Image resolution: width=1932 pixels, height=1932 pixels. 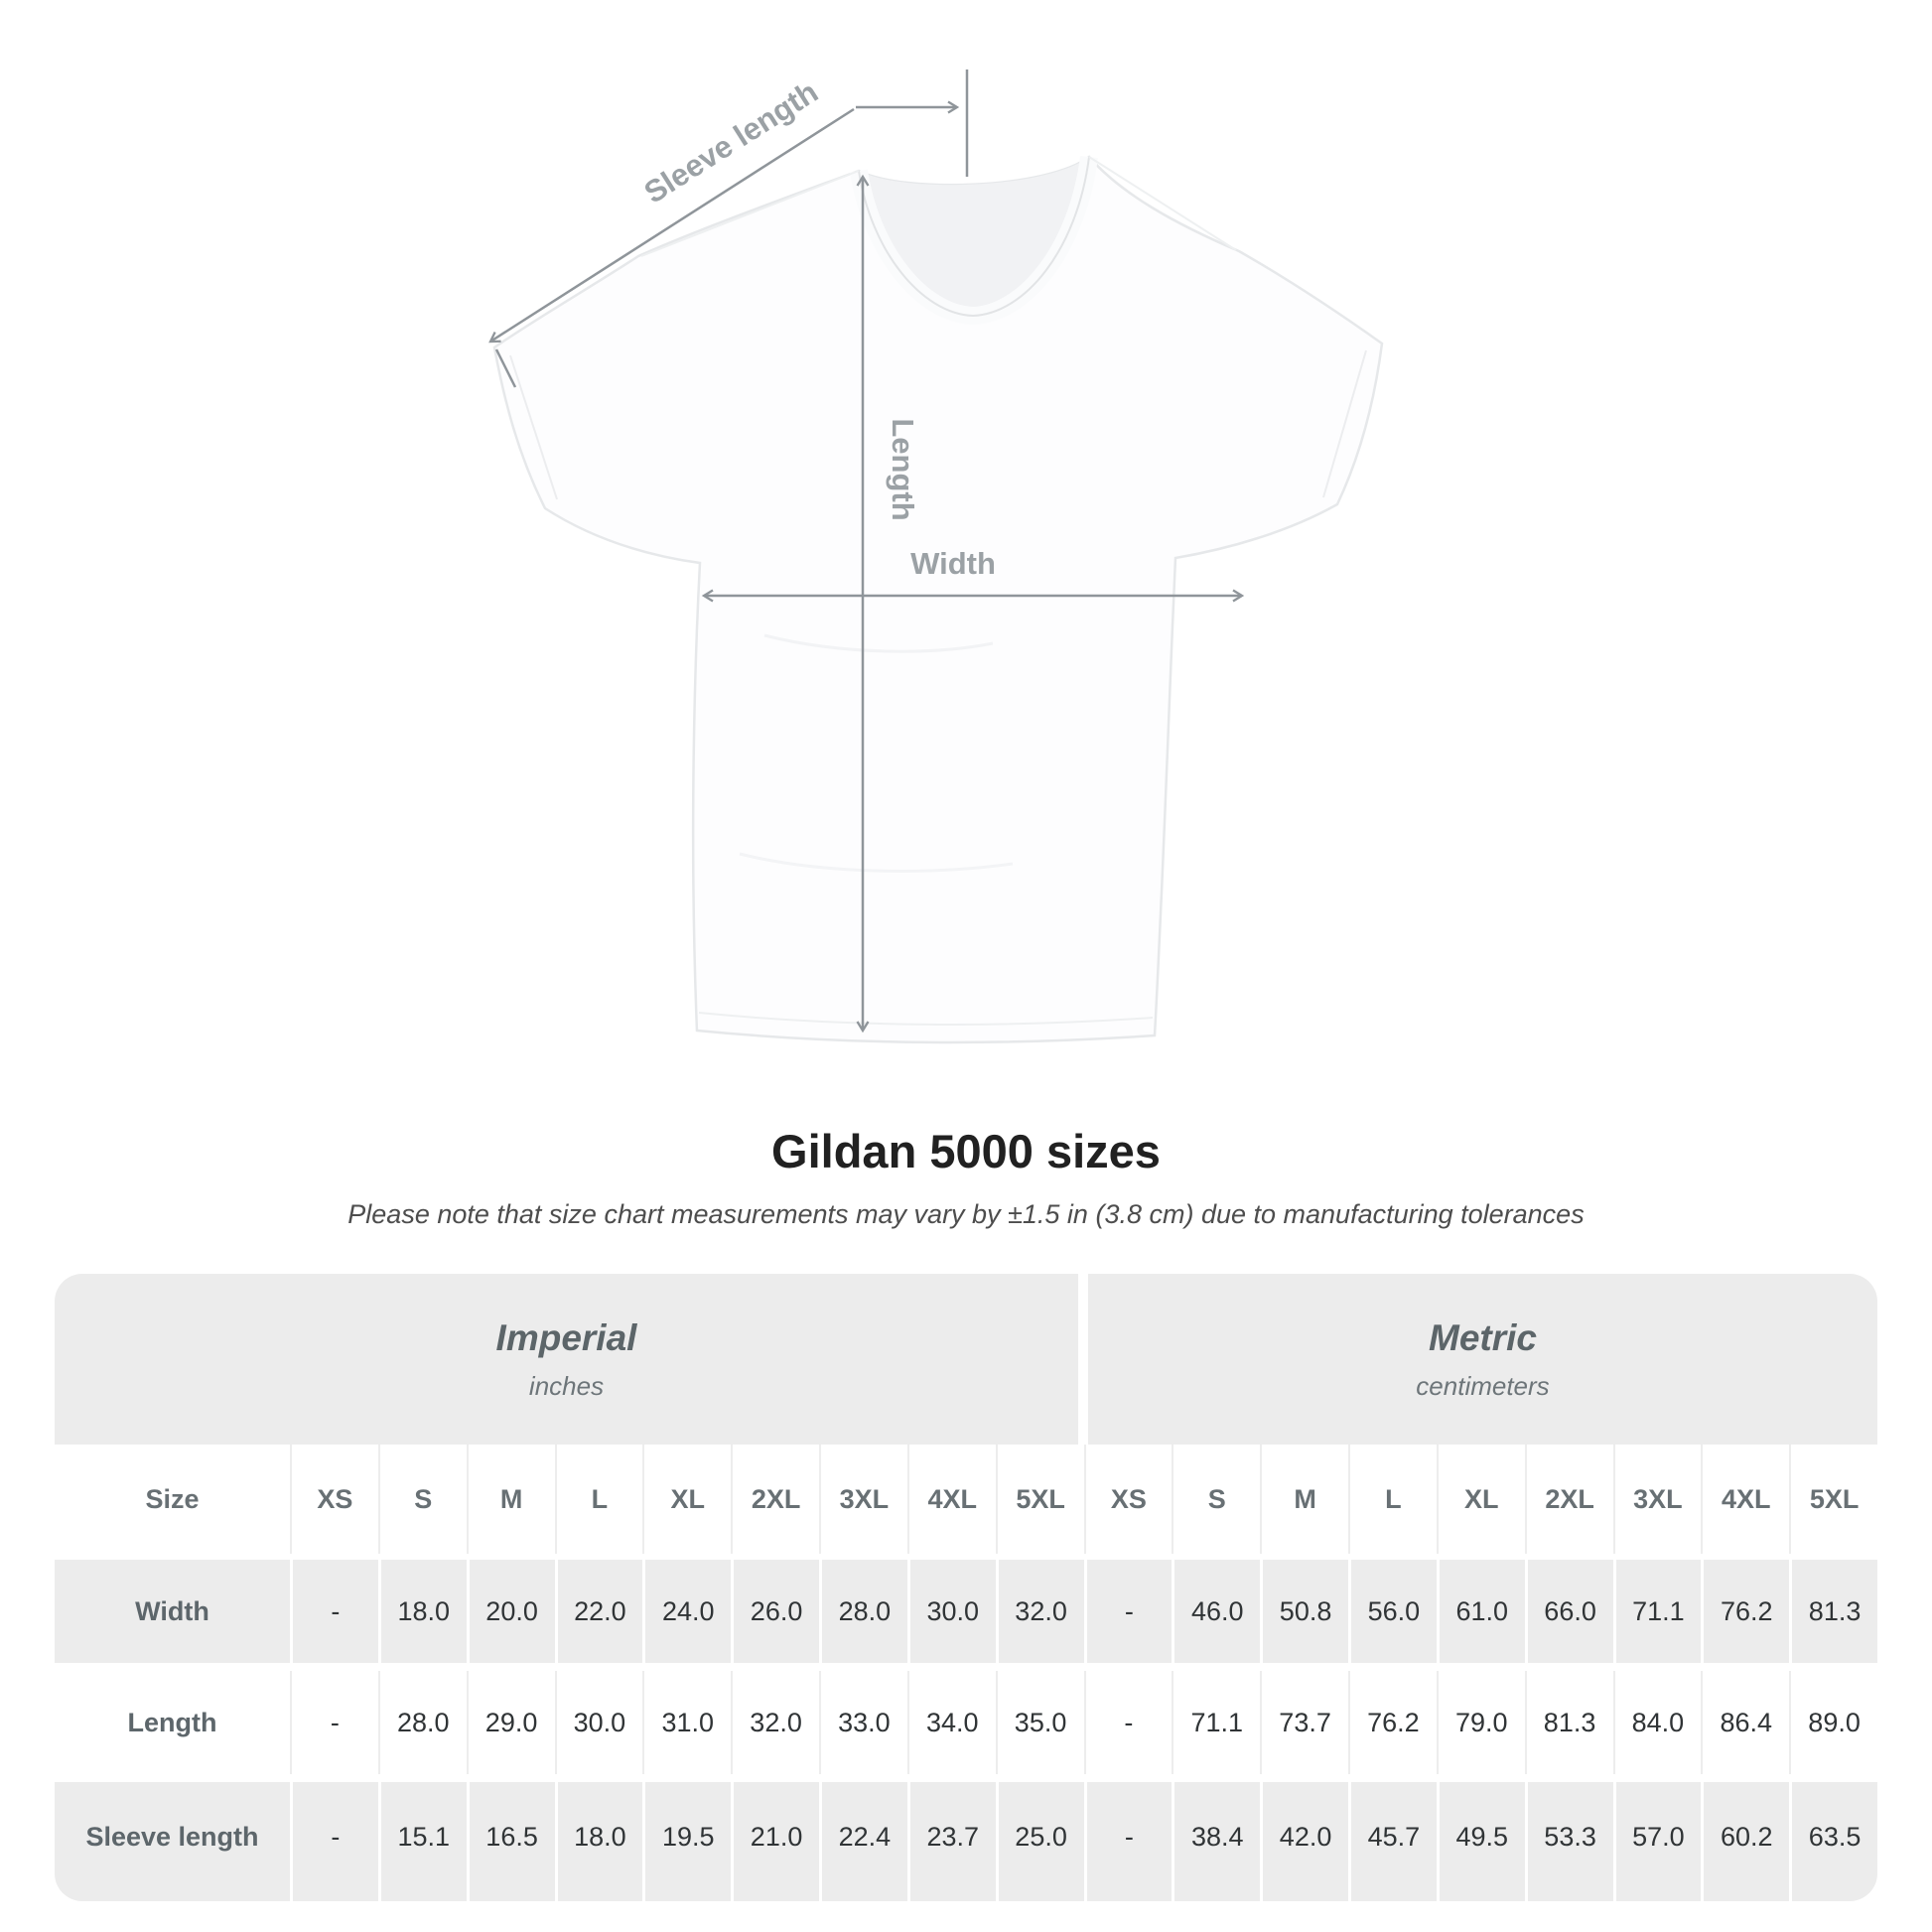 What do you see at coordinates (172, 1499) in the screenshot?
I see `size-header: Size` at bounding box center [172, 1499].